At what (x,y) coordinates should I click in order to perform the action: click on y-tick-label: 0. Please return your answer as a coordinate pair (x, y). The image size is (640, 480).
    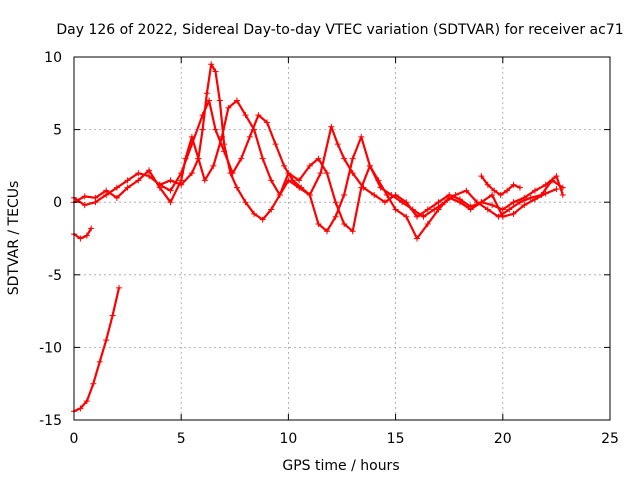
    Looking at the image, I should click on (57, 203).